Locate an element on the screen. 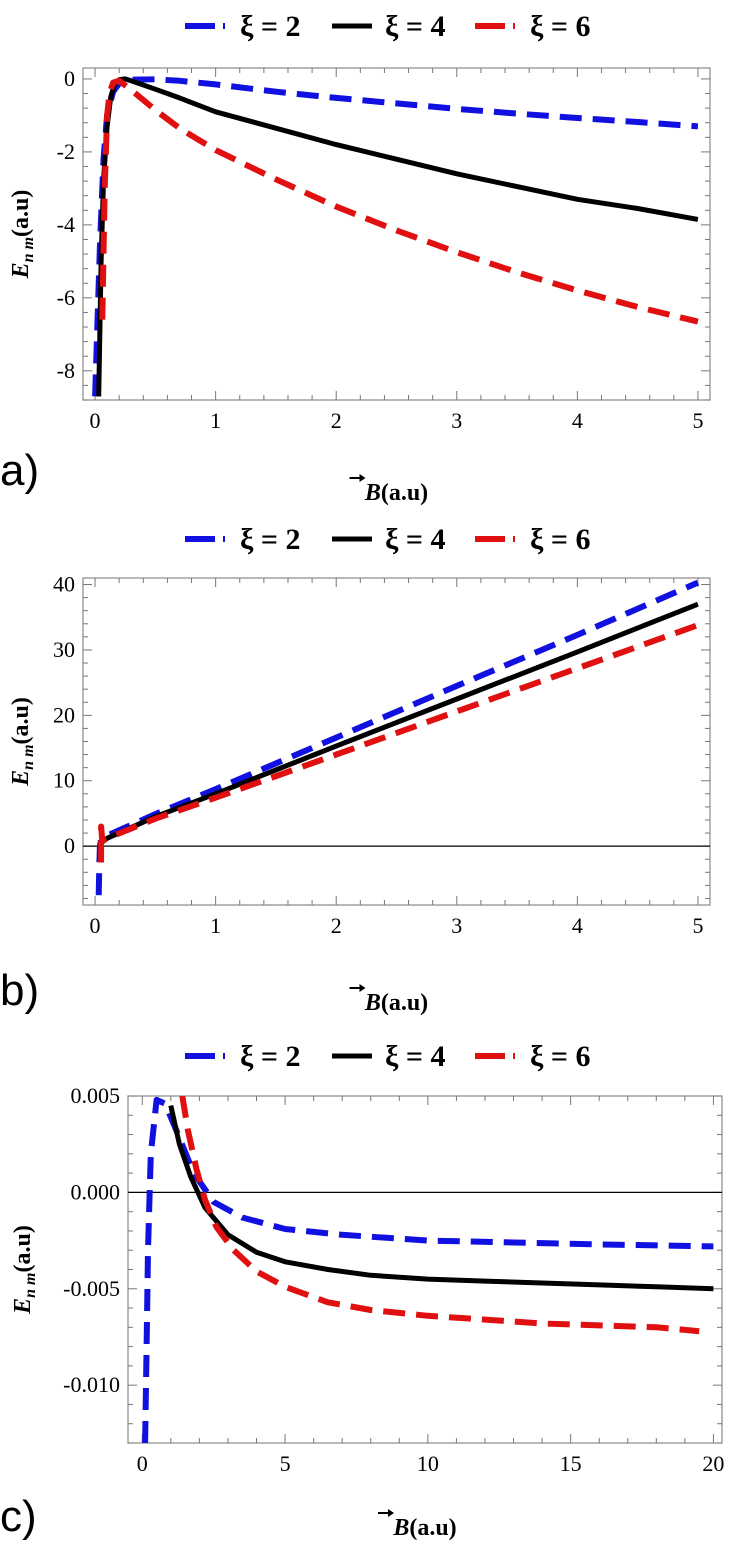 The image size is (736, 1546). y-tick-label: -0.005 is located at coordinates (91, 1288).